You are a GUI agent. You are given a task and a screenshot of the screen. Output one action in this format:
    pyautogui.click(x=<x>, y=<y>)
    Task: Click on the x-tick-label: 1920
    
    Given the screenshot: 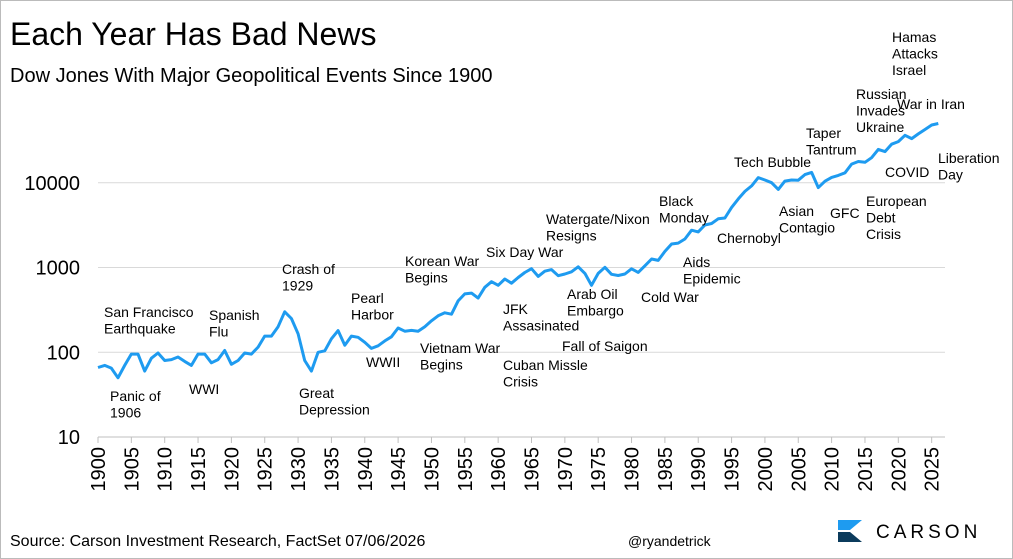 What is the action you would take?
    pyautogui.click(x=232, y=469)
    